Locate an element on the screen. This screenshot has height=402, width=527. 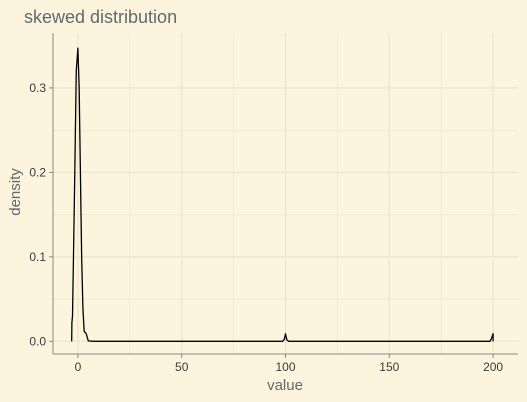
x-axis-title: value is located at coordinates (285, 385).